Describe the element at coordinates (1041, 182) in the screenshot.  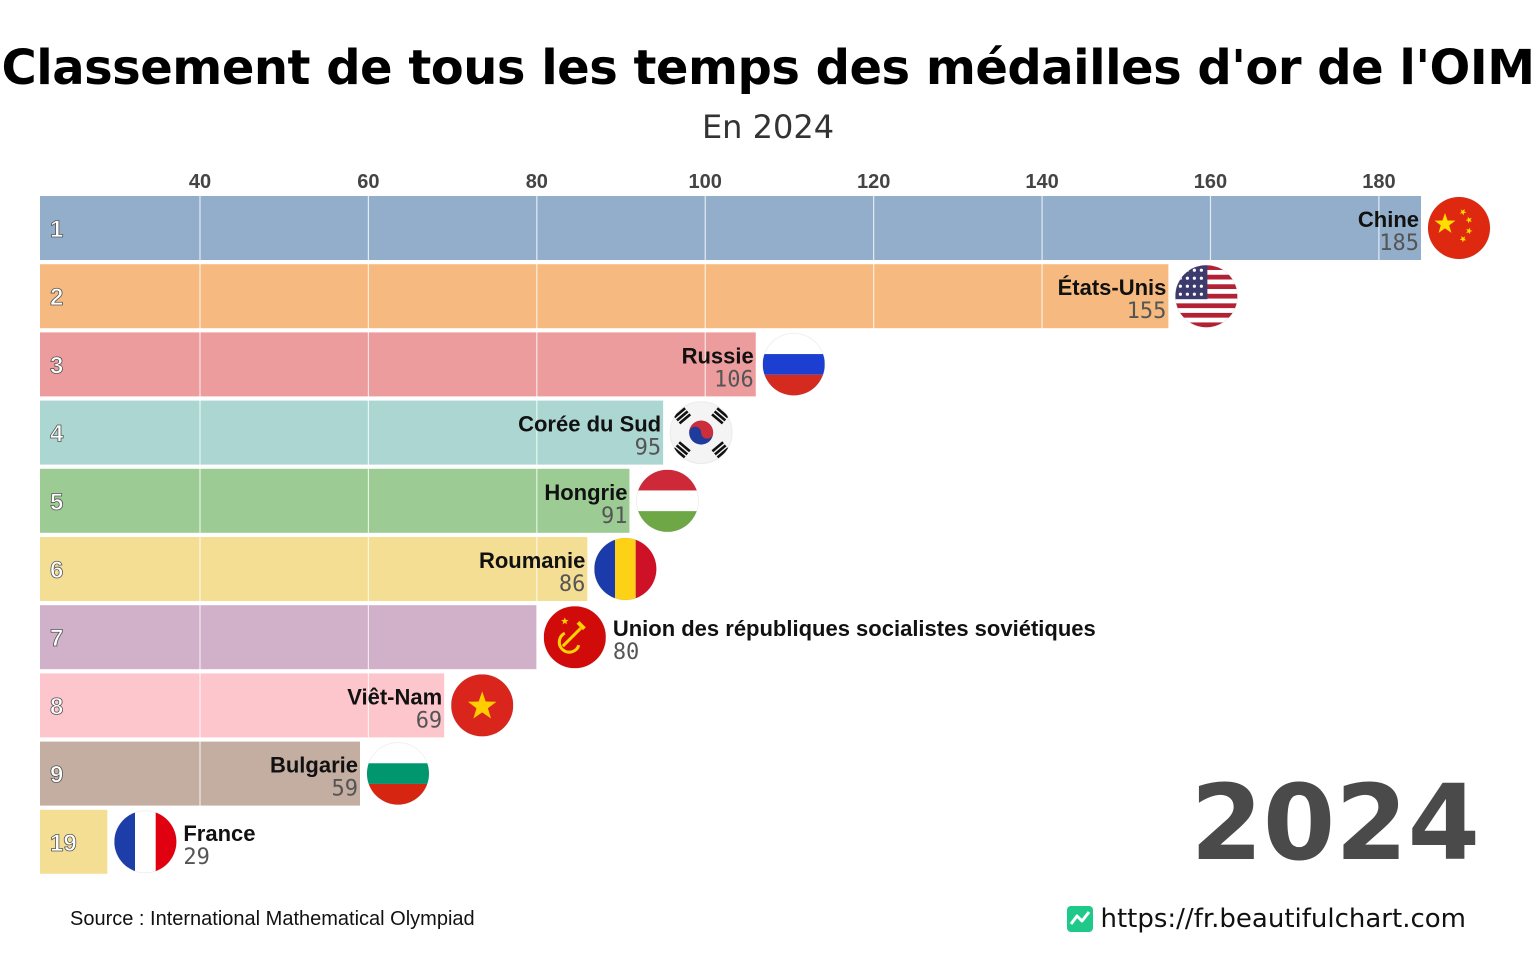
I see `x-tick-label: 140` at that location.